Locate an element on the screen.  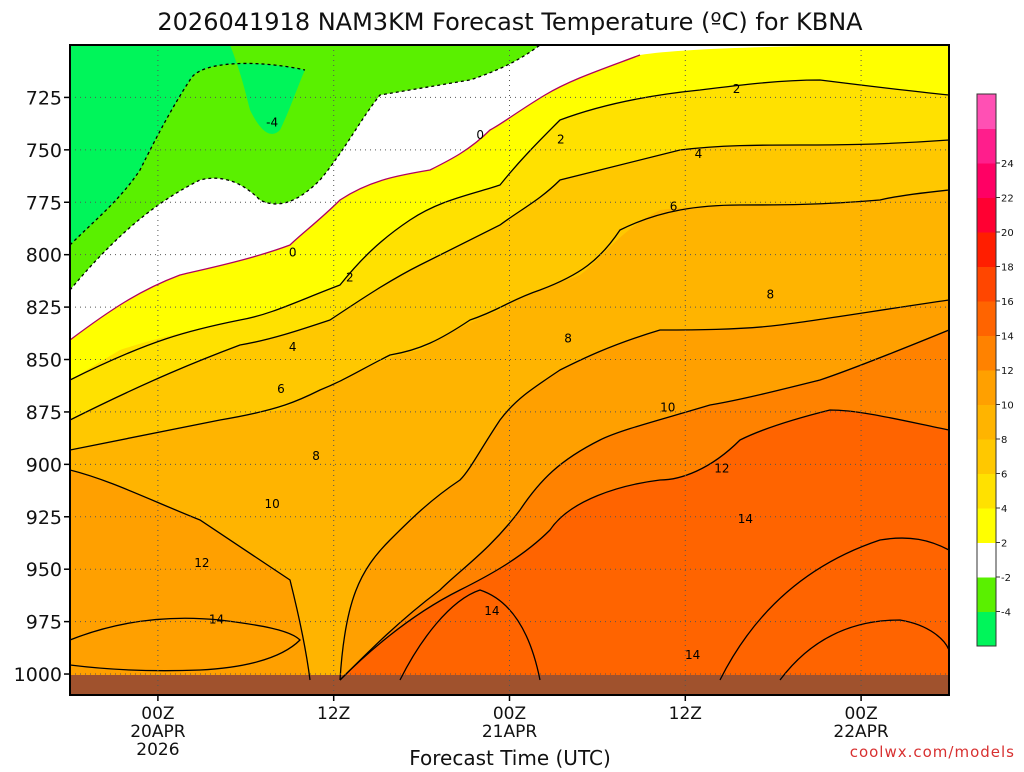
colorbar-label: -2 is located at coordinates (1006, 578).